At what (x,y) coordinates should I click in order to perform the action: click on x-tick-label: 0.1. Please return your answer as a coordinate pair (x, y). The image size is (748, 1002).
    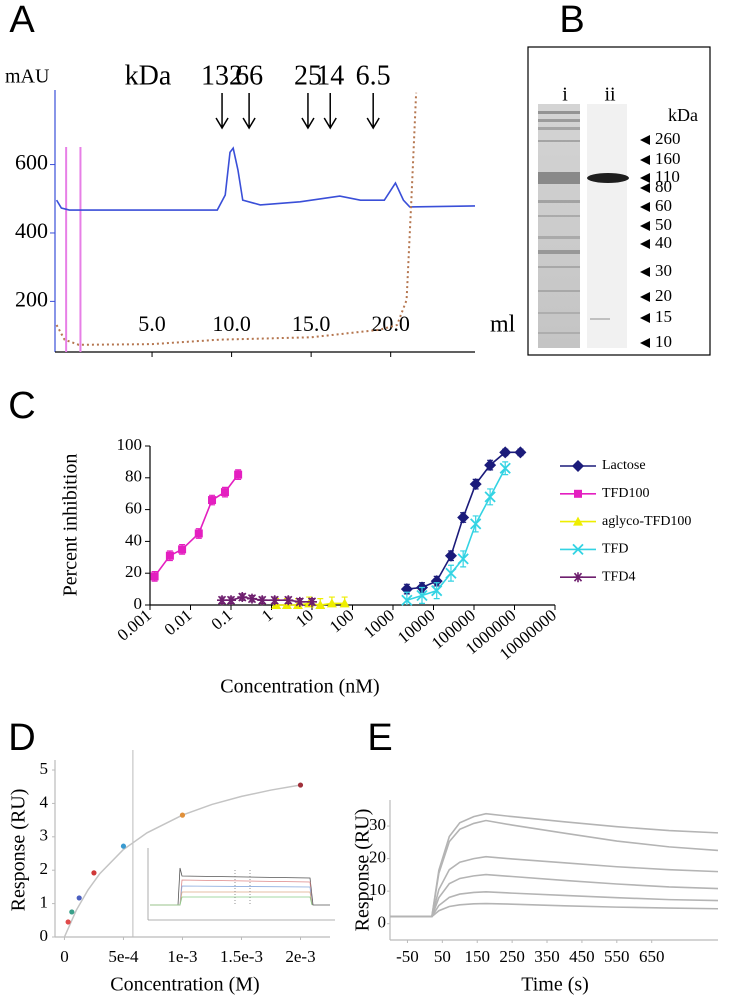
    Looking at the image, I should click on (222, 620).